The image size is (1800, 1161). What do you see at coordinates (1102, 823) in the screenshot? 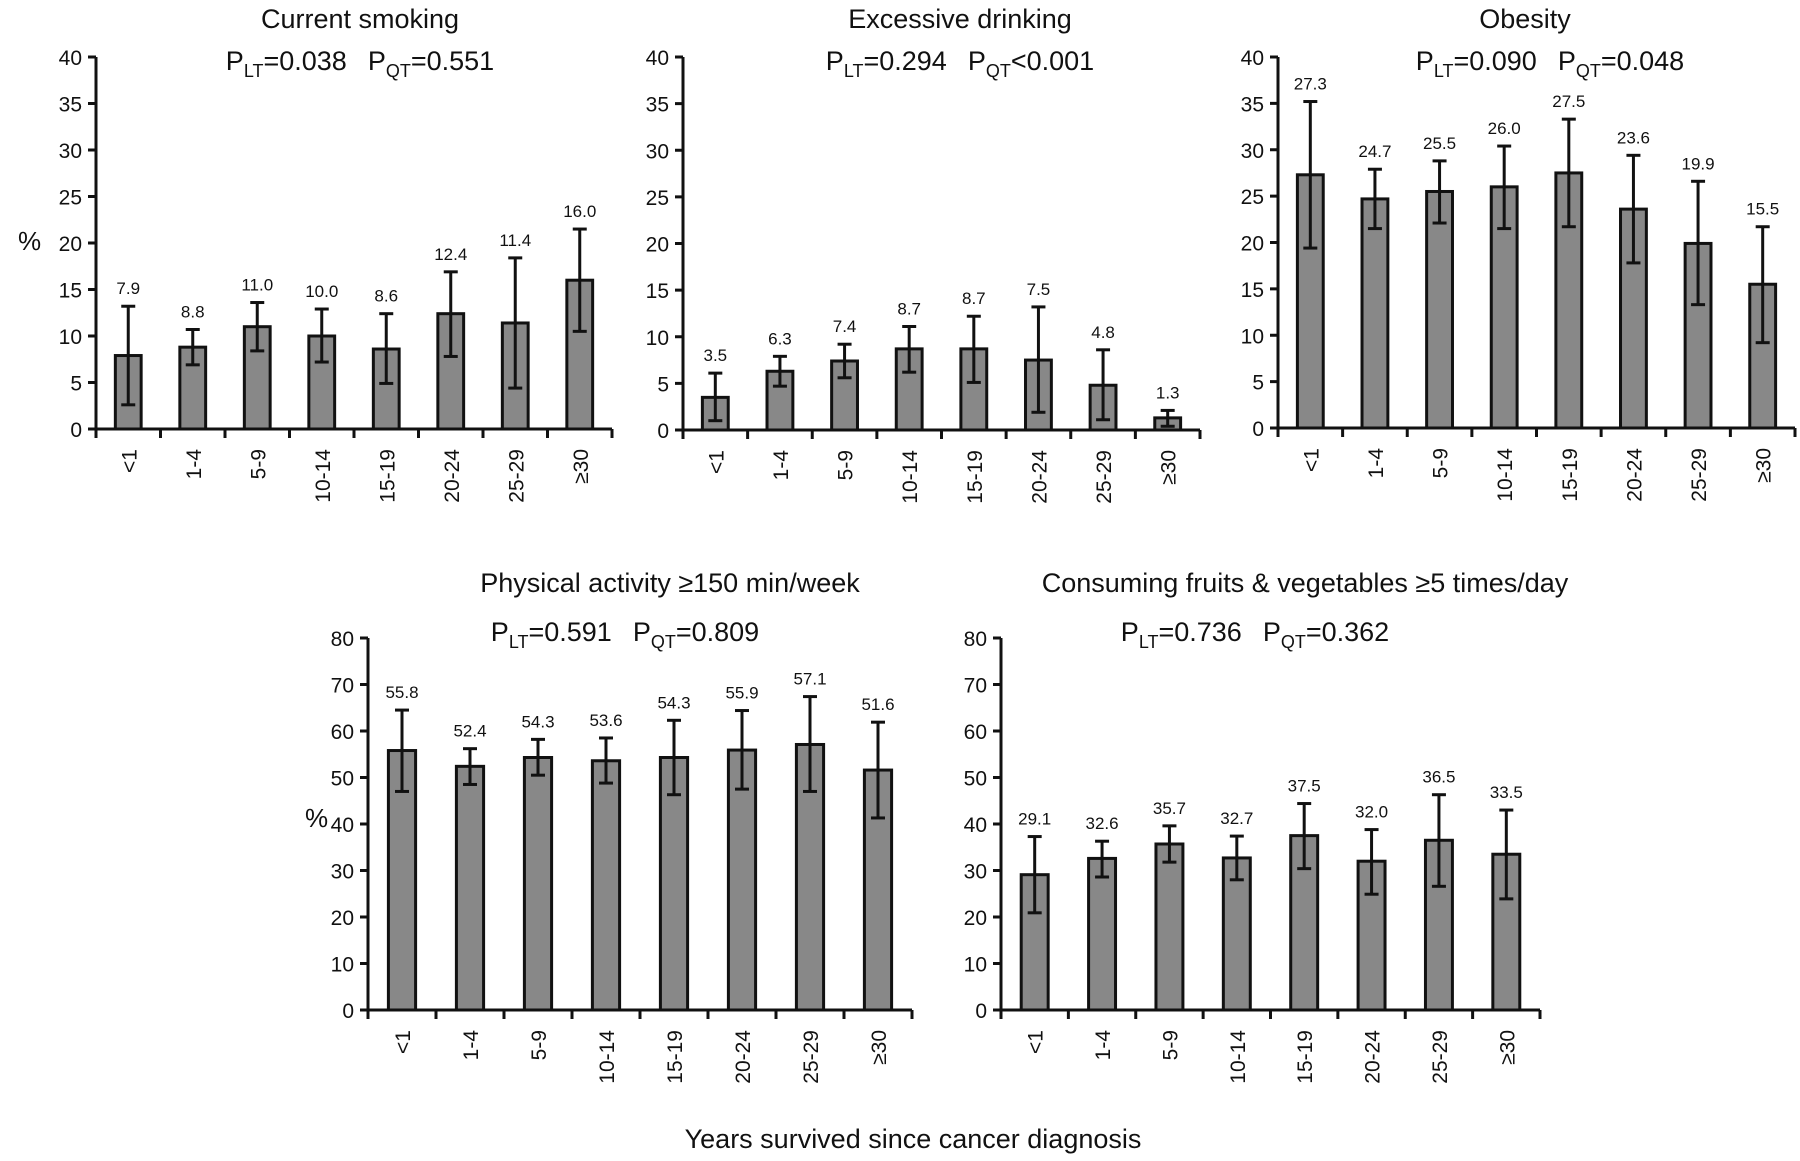
I see `data-label: 32.6` at bounding box center [1102, 823].